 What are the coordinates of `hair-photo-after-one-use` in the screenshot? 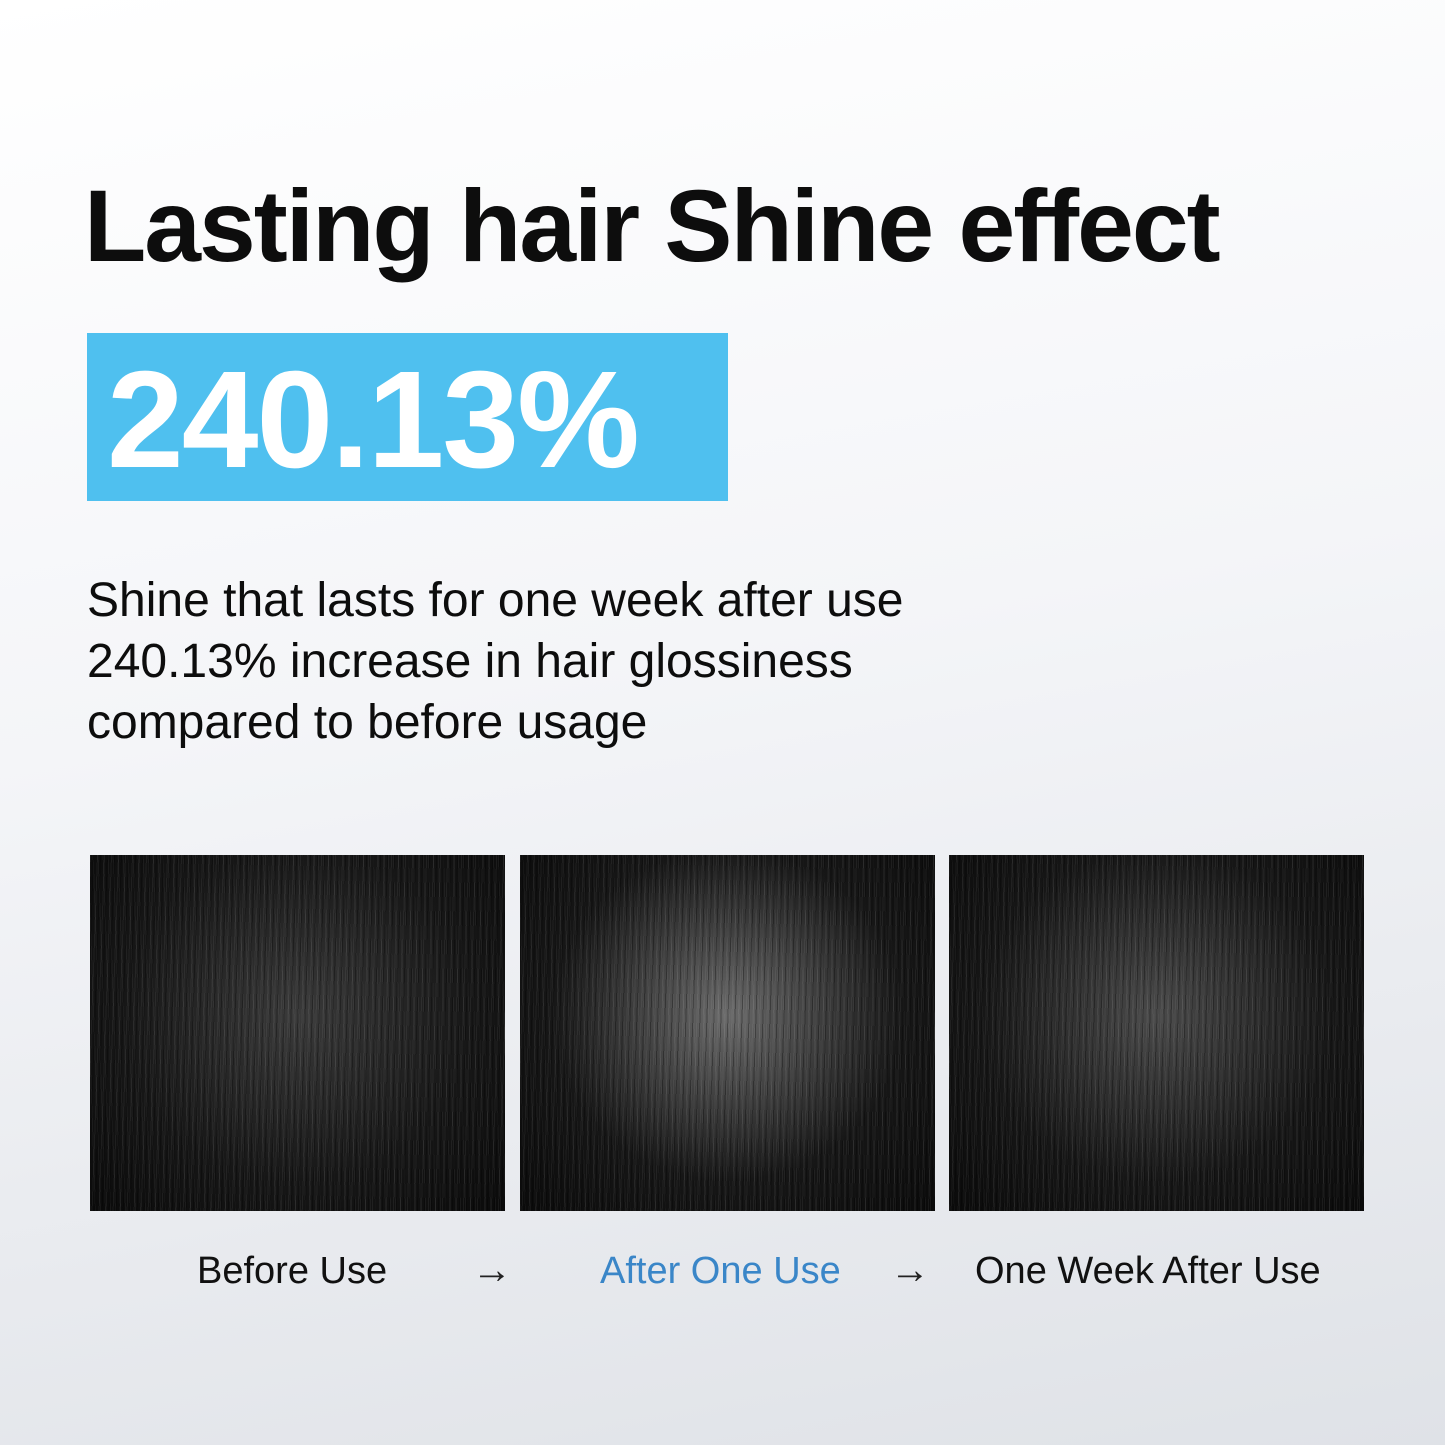 It's located at (727, 1033).